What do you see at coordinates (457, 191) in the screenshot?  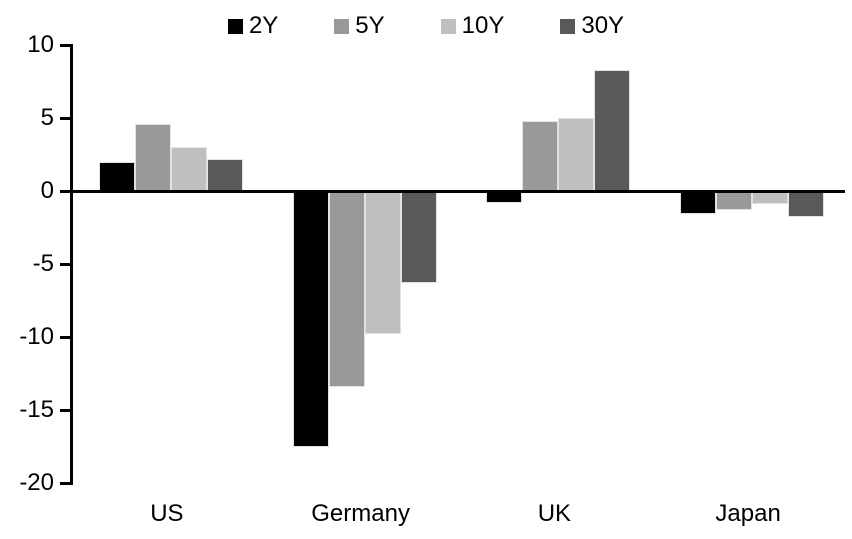 I see `zero-gridline` at bounding box center [457, 191].